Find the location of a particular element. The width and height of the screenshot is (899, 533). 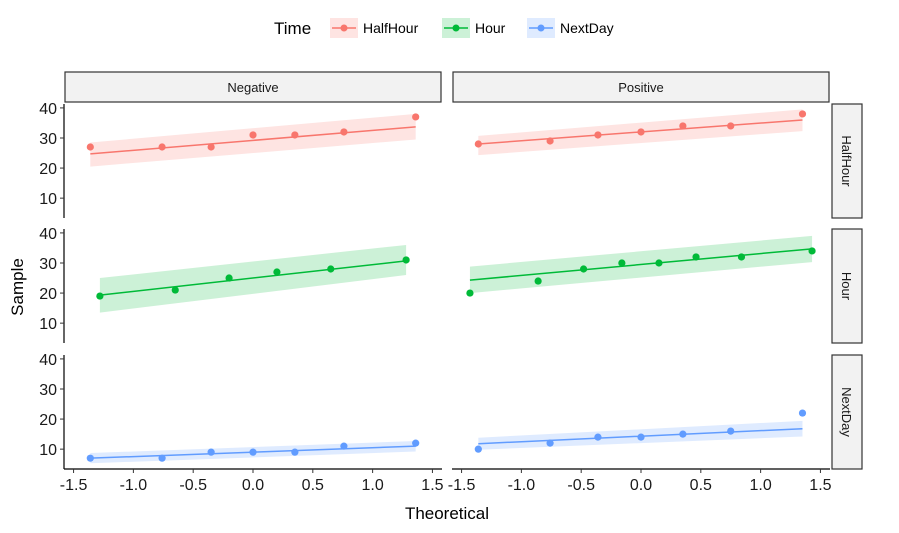

strip-label: HalfHour is located at coordinates (846, 161).